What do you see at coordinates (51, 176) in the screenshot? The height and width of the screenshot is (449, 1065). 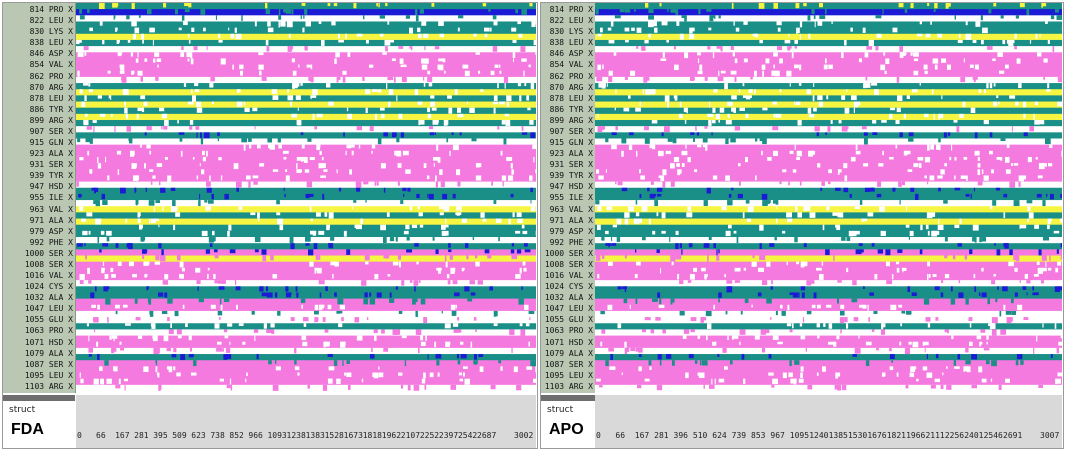 I see `residue-label: 939 TYR X` at bounding box center [51, 176].